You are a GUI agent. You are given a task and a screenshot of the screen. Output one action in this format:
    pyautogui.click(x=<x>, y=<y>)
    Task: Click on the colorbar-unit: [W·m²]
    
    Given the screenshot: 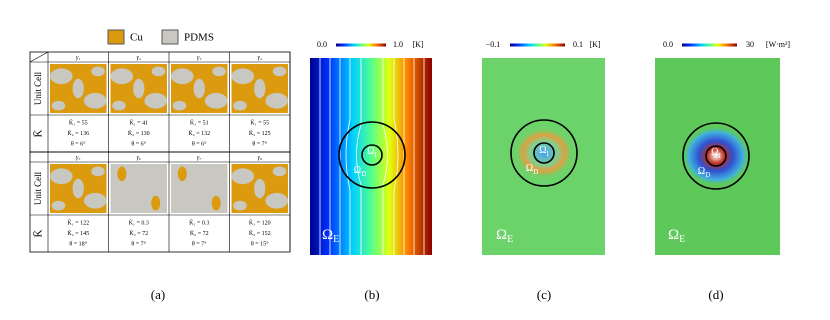 What is the action you would take?
    pyautogui.click(x=778, y=44)
    